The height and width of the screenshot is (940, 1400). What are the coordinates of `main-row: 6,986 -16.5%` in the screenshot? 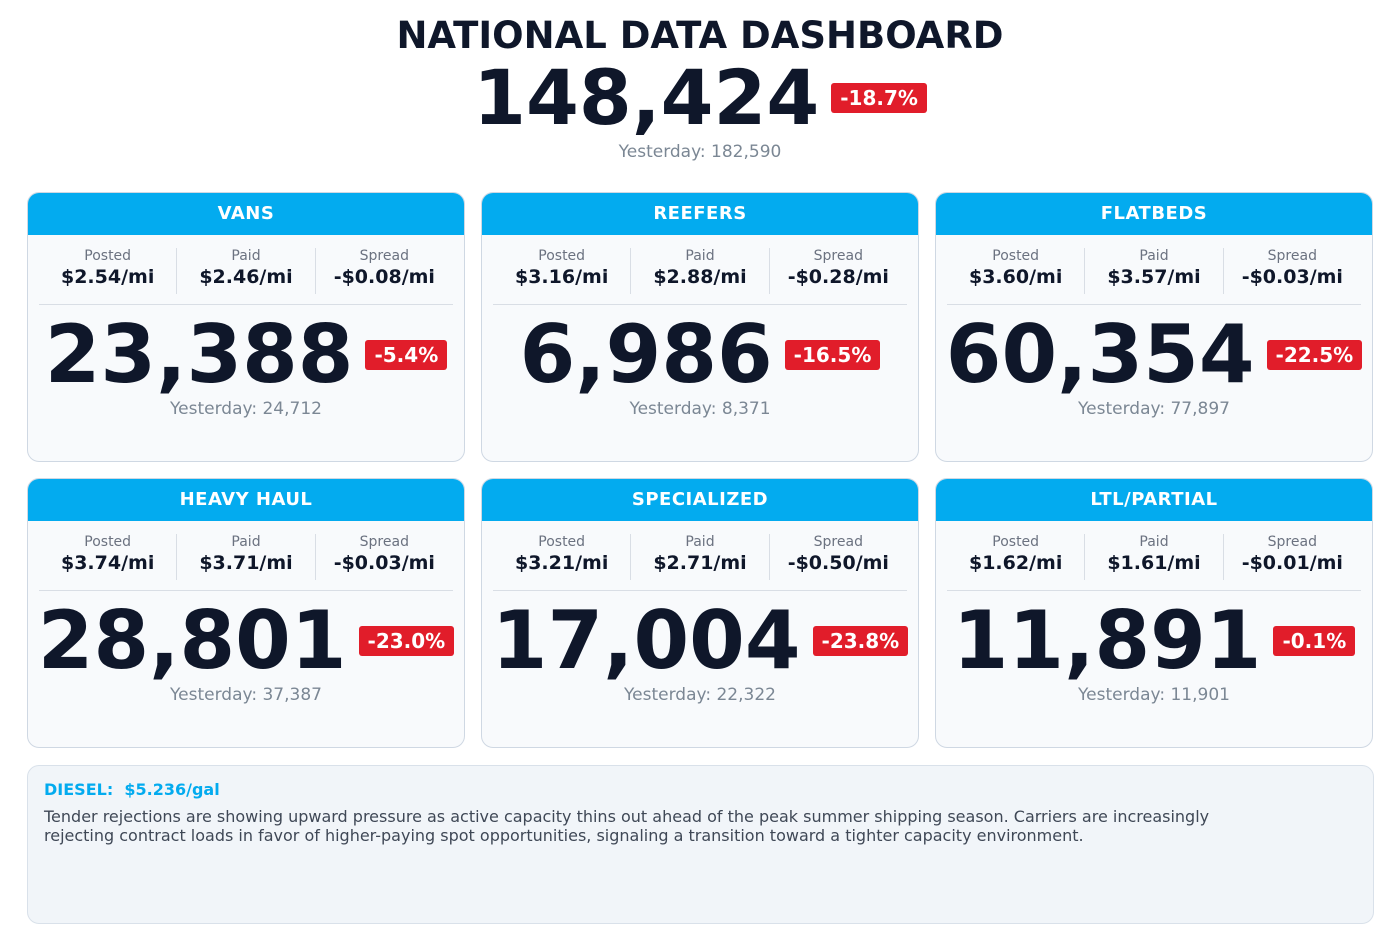 It's located at (700, 355).